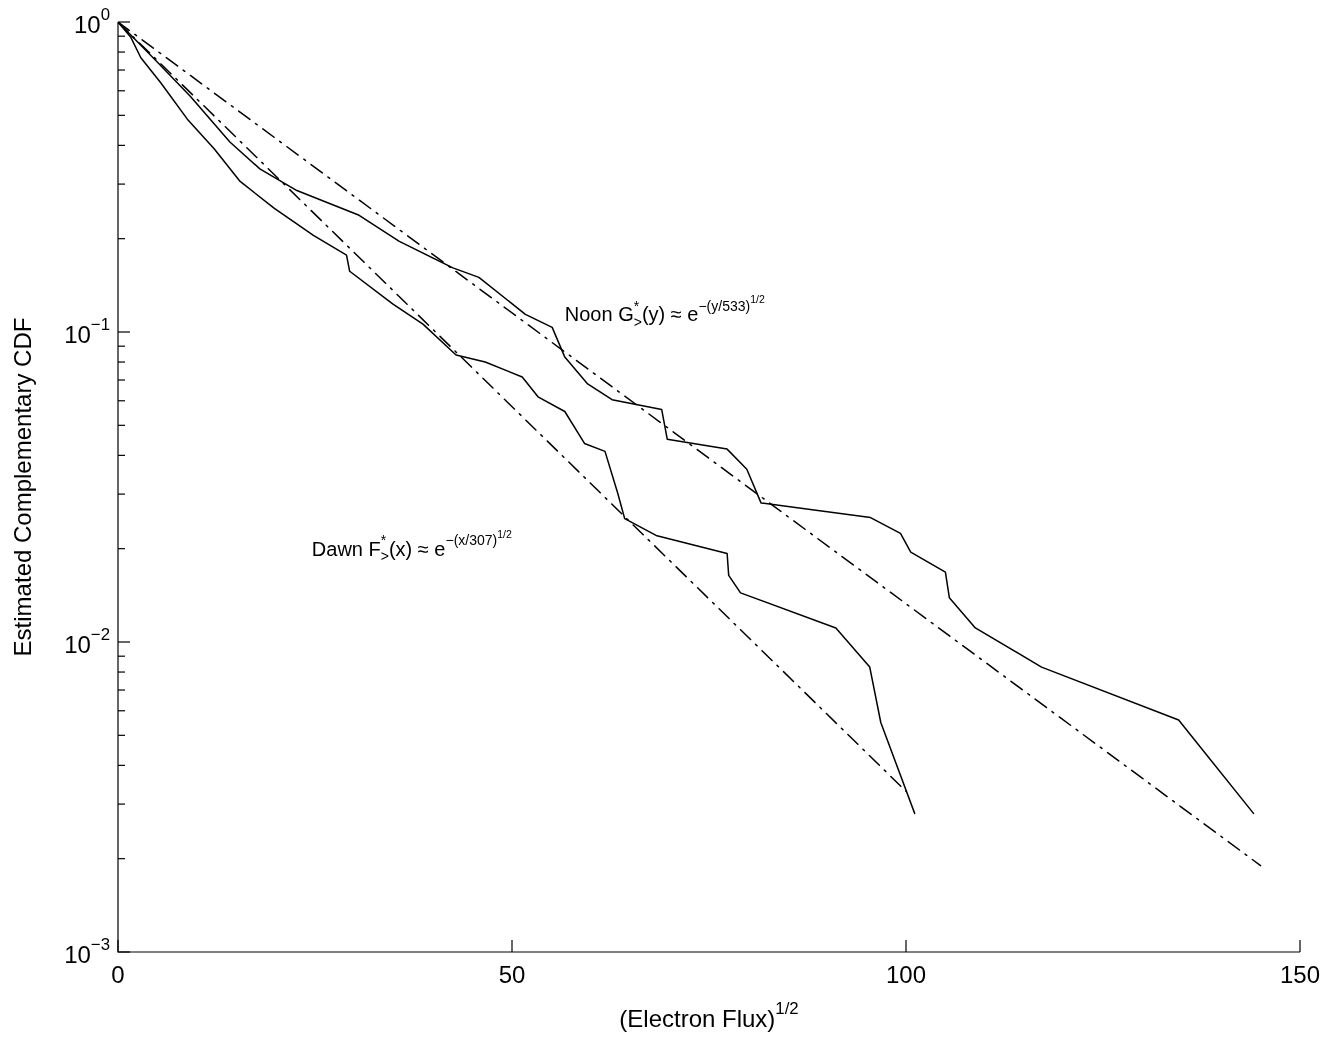 The image size is (1327, 1053). I want to click on x-tick-label: 0, so click(118, 974).